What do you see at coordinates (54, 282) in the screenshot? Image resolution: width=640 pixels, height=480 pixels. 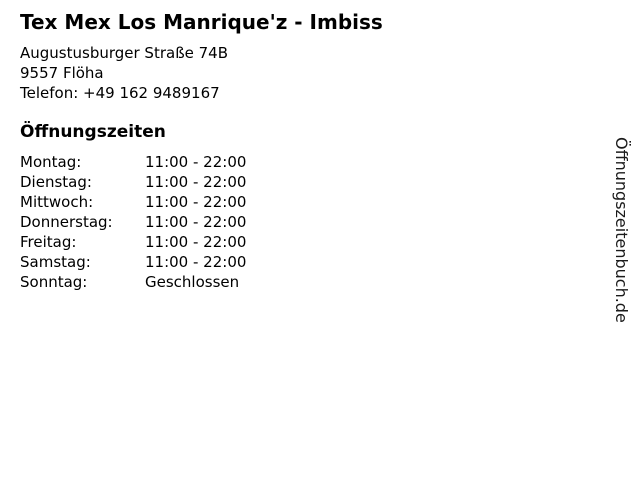 I see `day-label: Sonntag:` at bounding box center [54, 282].